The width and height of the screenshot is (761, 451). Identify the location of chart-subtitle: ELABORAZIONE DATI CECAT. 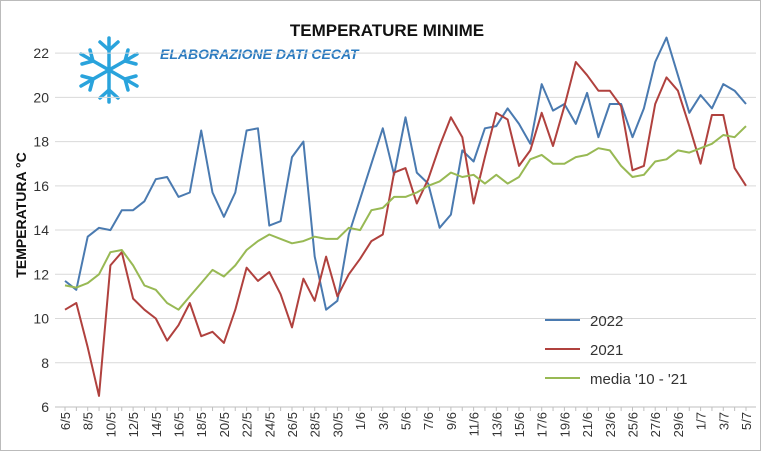
(260, 54).